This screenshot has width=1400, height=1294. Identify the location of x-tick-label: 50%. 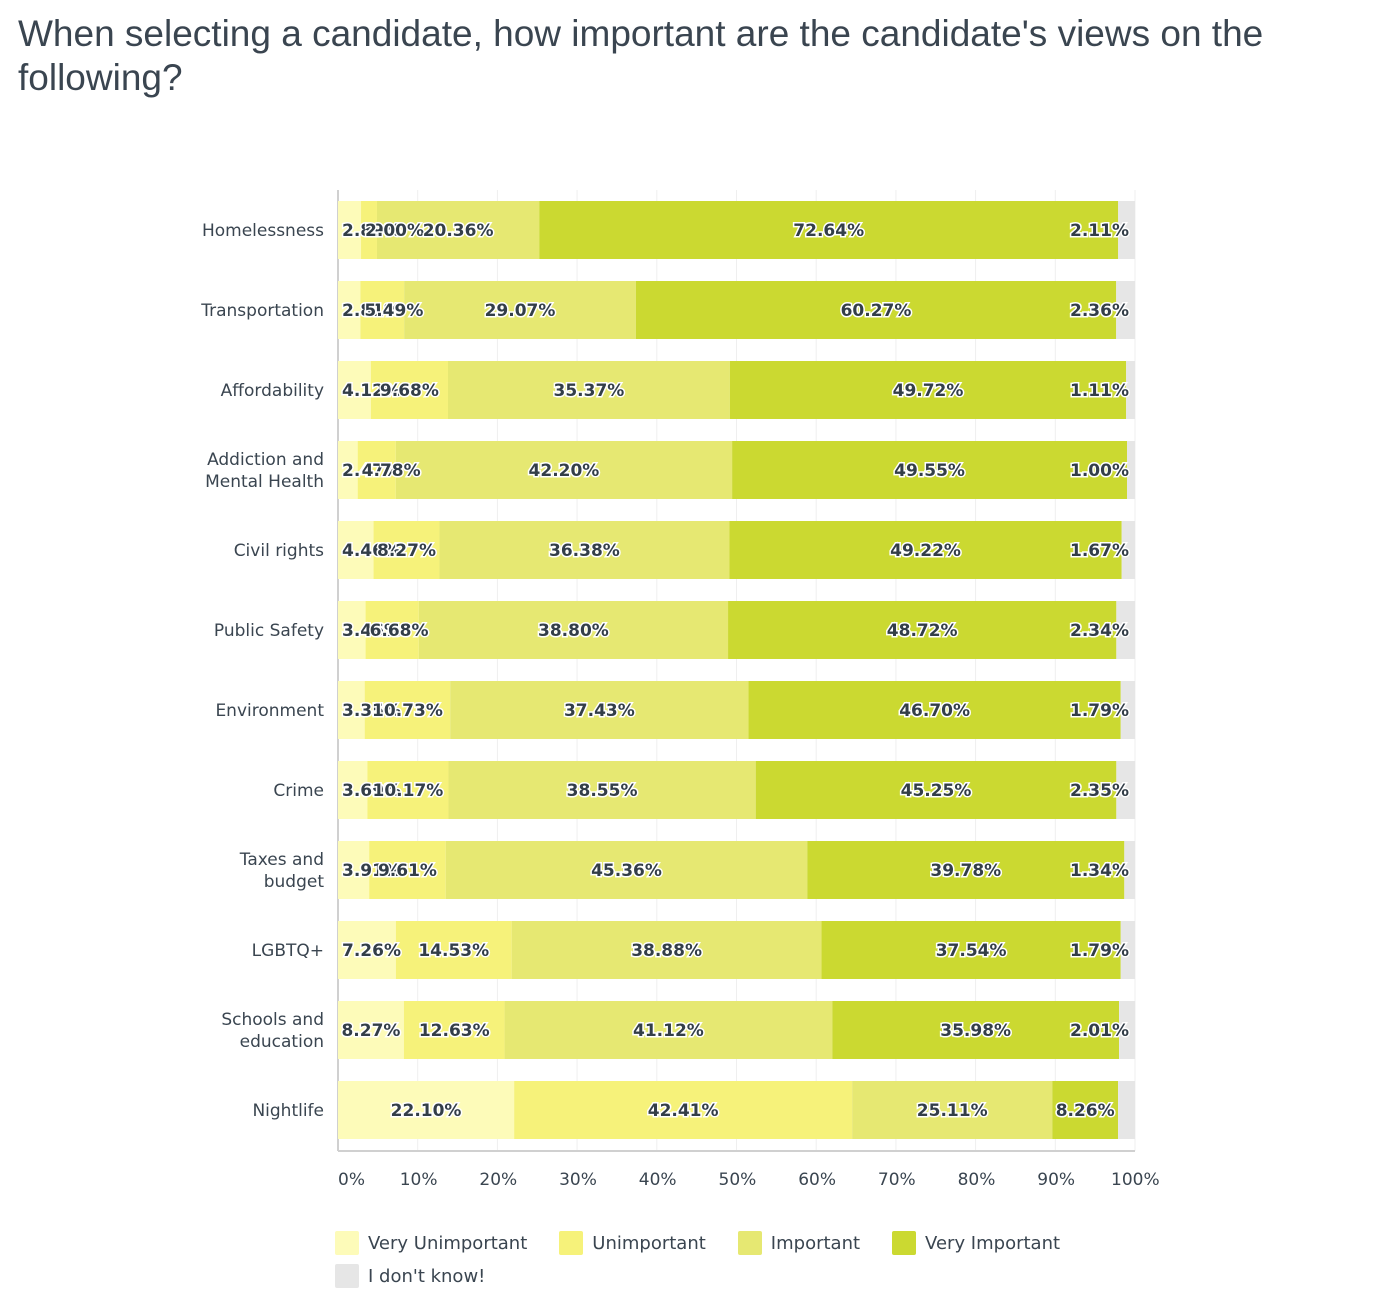
(738, 1180).